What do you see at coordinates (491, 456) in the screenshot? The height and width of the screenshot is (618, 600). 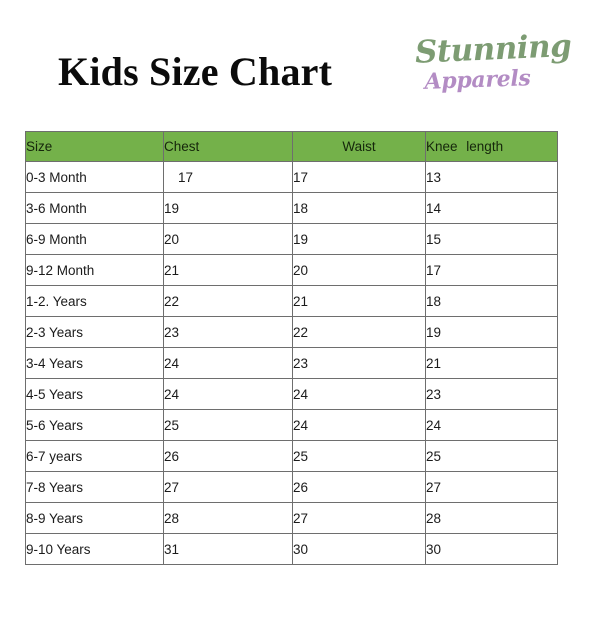 I see `cell-knee-length: 25` at bounding box center [491, 456].